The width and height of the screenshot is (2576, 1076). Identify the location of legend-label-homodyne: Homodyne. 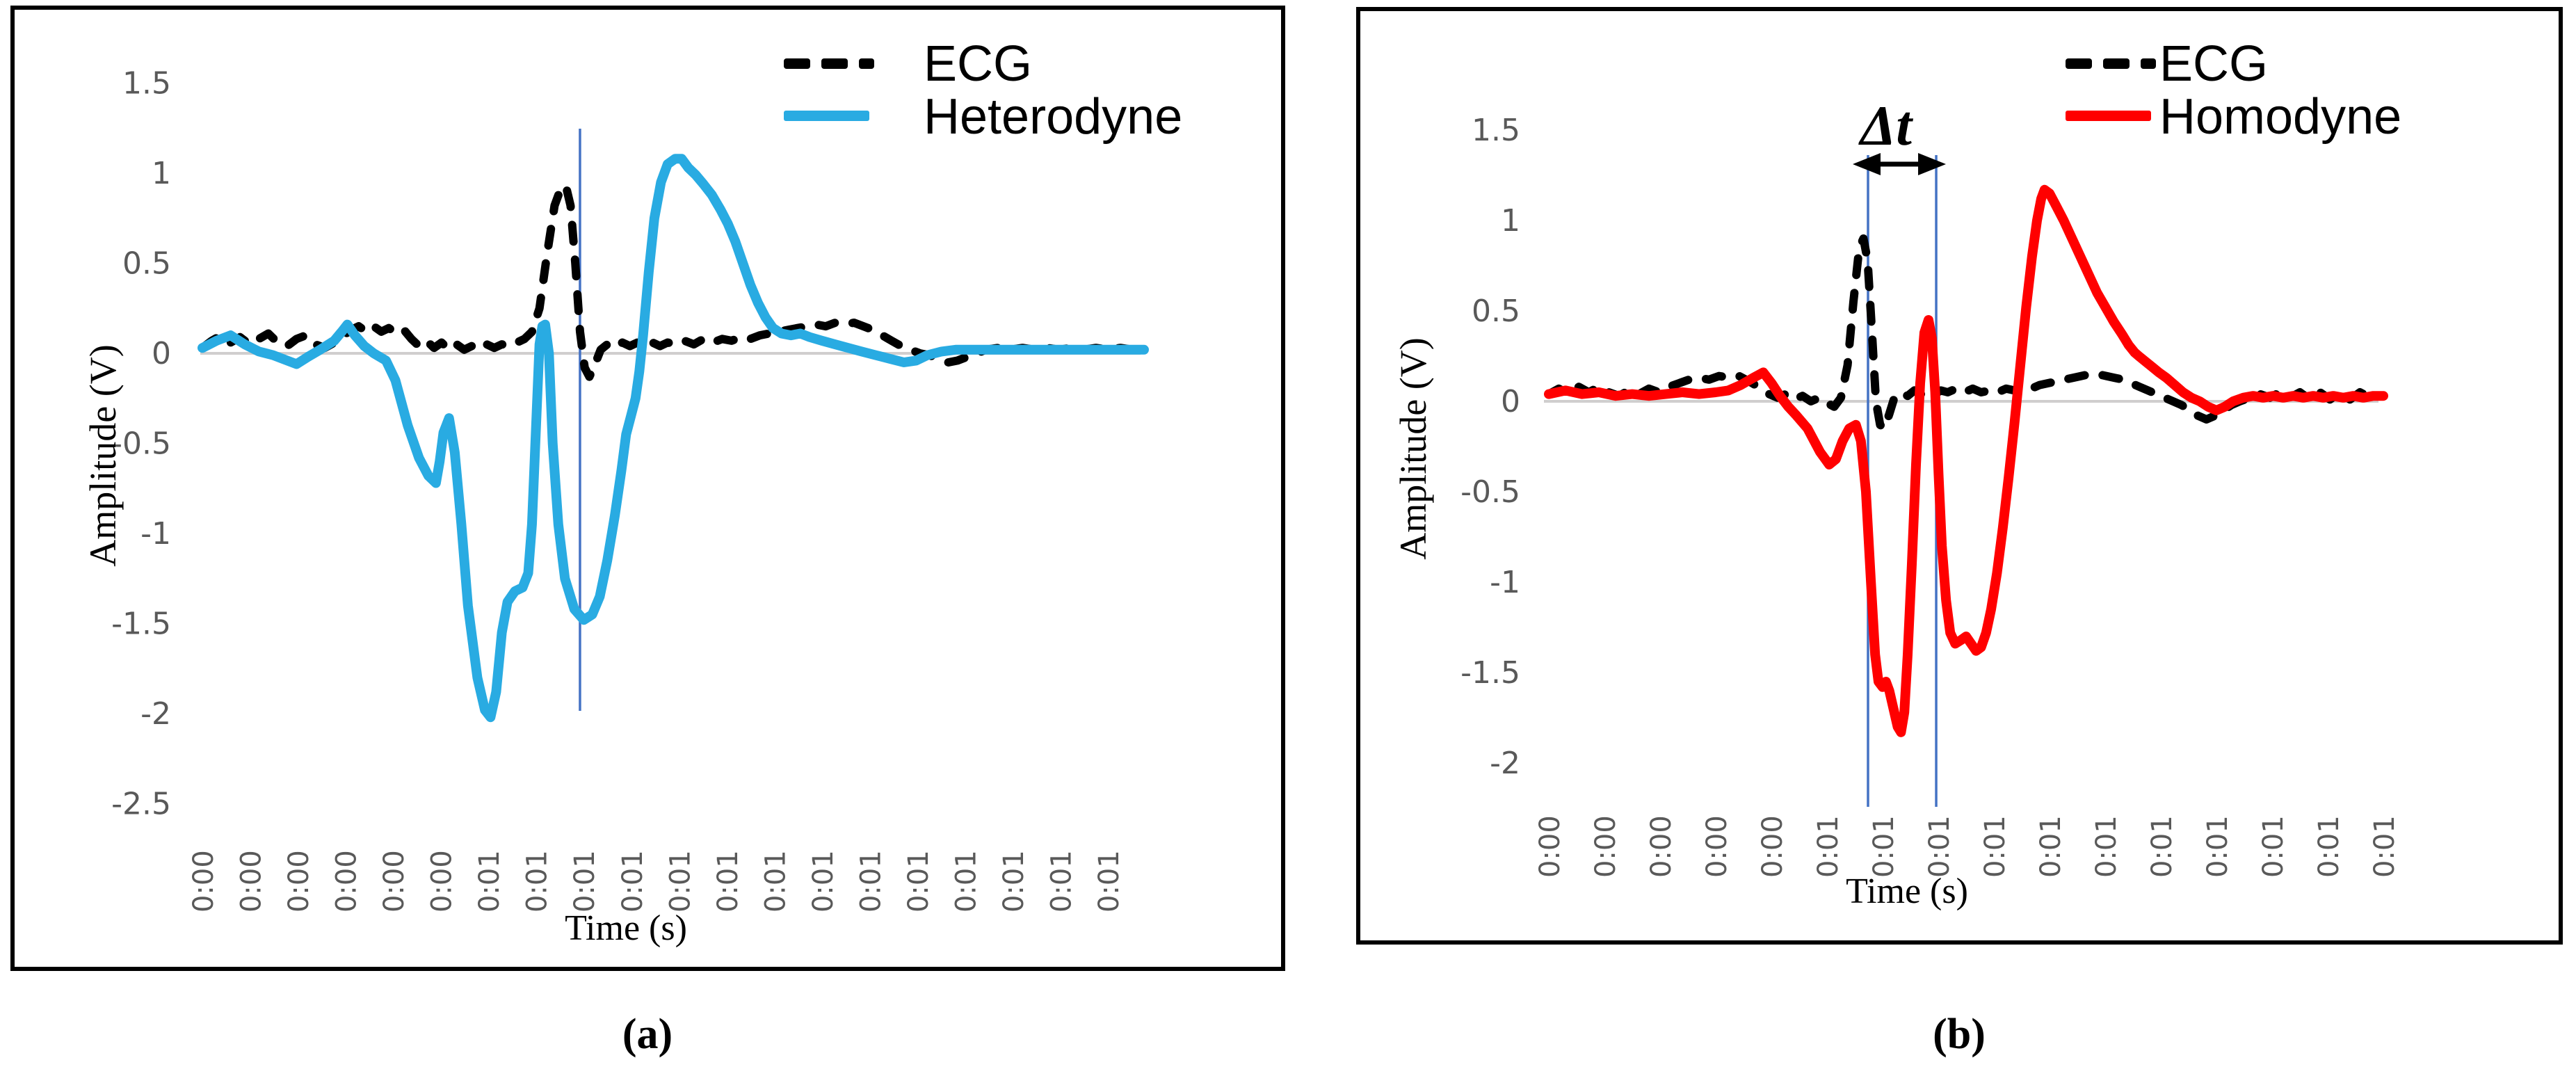
(2280, 117).